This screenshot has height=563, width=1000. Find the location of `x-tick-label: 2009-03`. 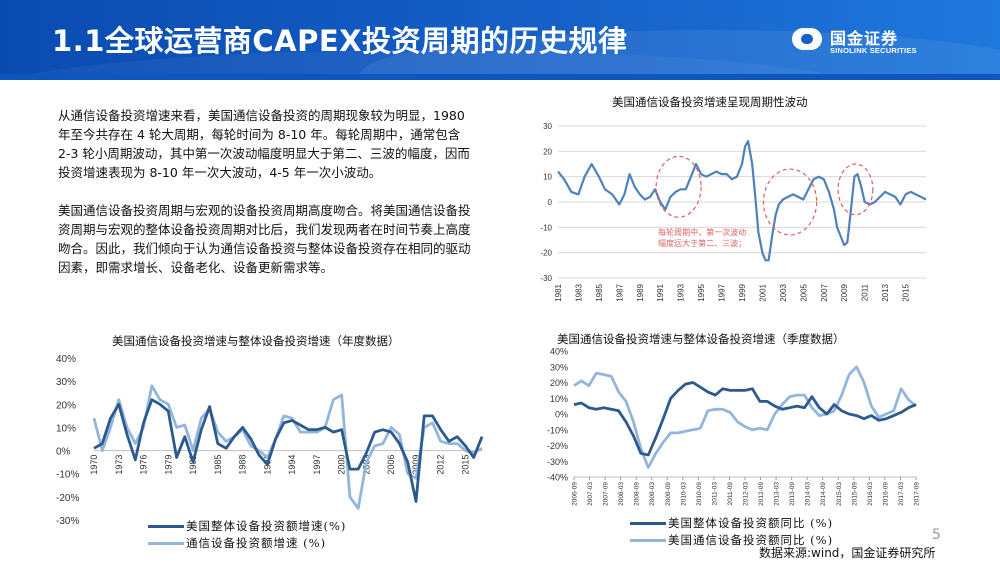

x-tick-label: 2009-03 is located at coordinates (652, 494).